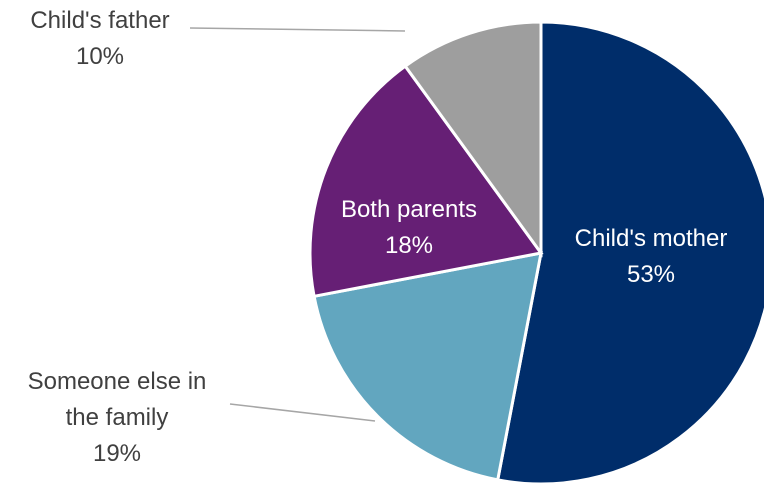  I want to click on leader-line-childs-father, so click(297, 29).